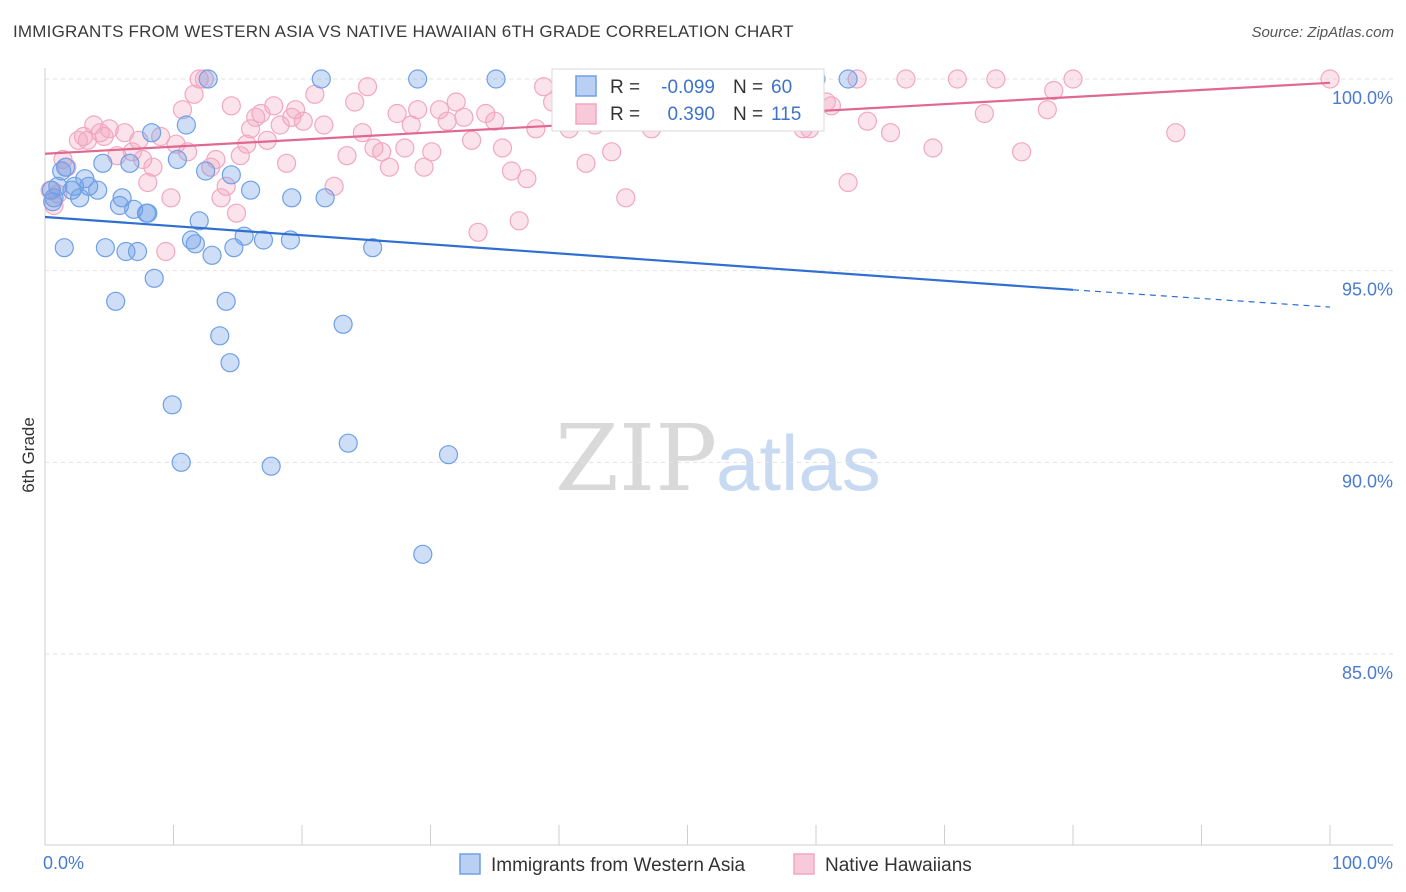 The height and width of the screenshot is (892, 1406). Describe the element at coordinates (470, 864) in the screenshot. I see `bottom-legend-swatch-blue` at that location.